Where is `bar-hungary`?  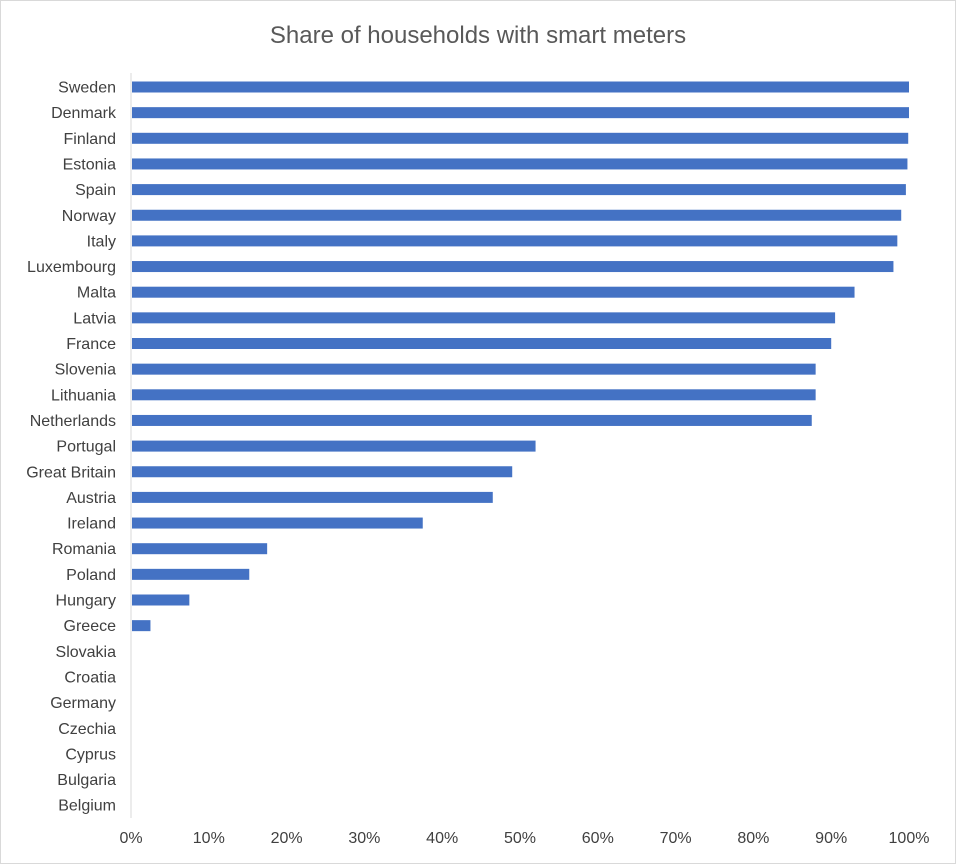
bar-hungary is located at coordinates (161, 600).